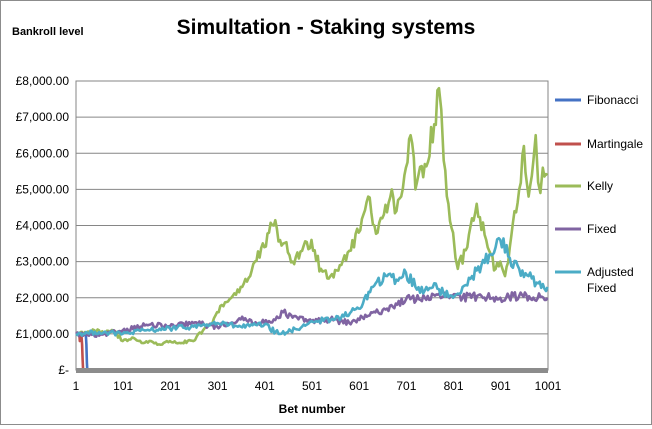 Image resolution: width=652 pixels, height=429 pixels. I want to click on x-axis-label: Bet number, so click(312, 409).